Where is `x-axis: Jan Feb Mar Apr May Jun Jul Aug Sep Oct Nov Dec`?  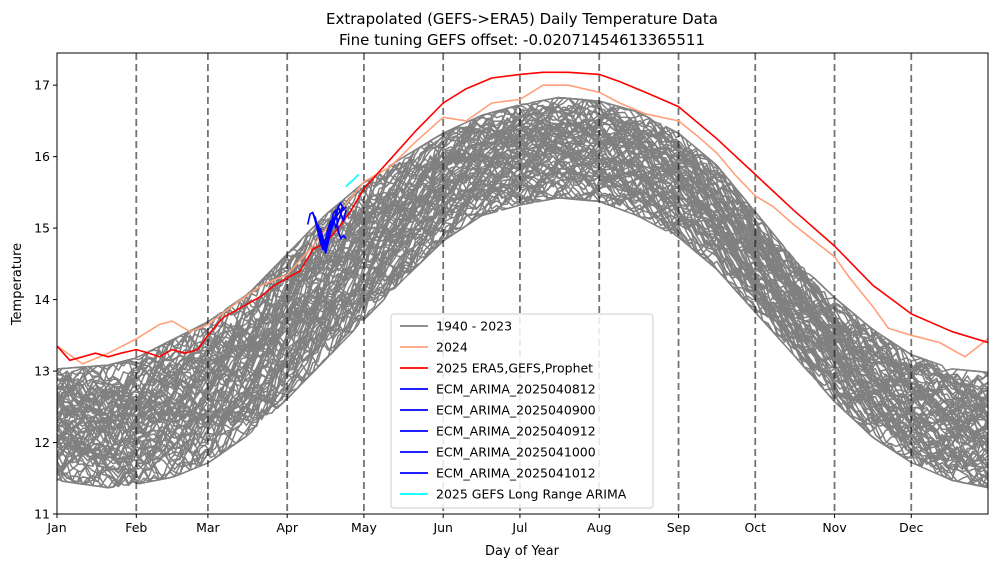 x-axis: Jan Feb Mar Apr May Jun Jul Aug Sep Oct Nov Dec is located at coordinates (484, 524).